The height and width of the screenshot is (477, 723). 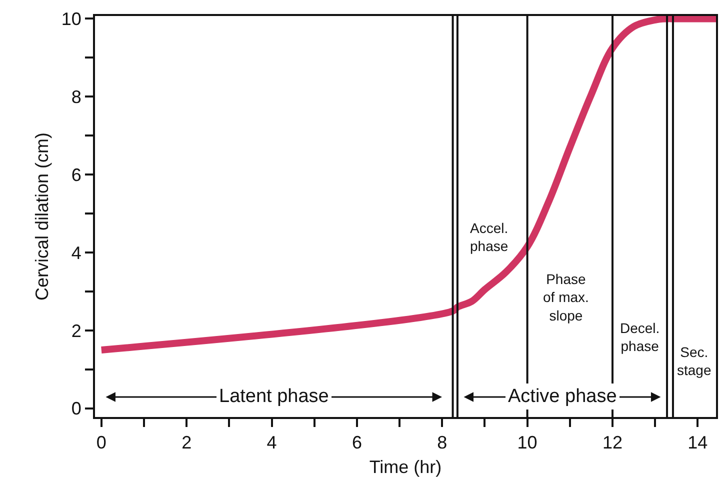 I want to click on y-tick-label: 2, so click(x=76, y=330).